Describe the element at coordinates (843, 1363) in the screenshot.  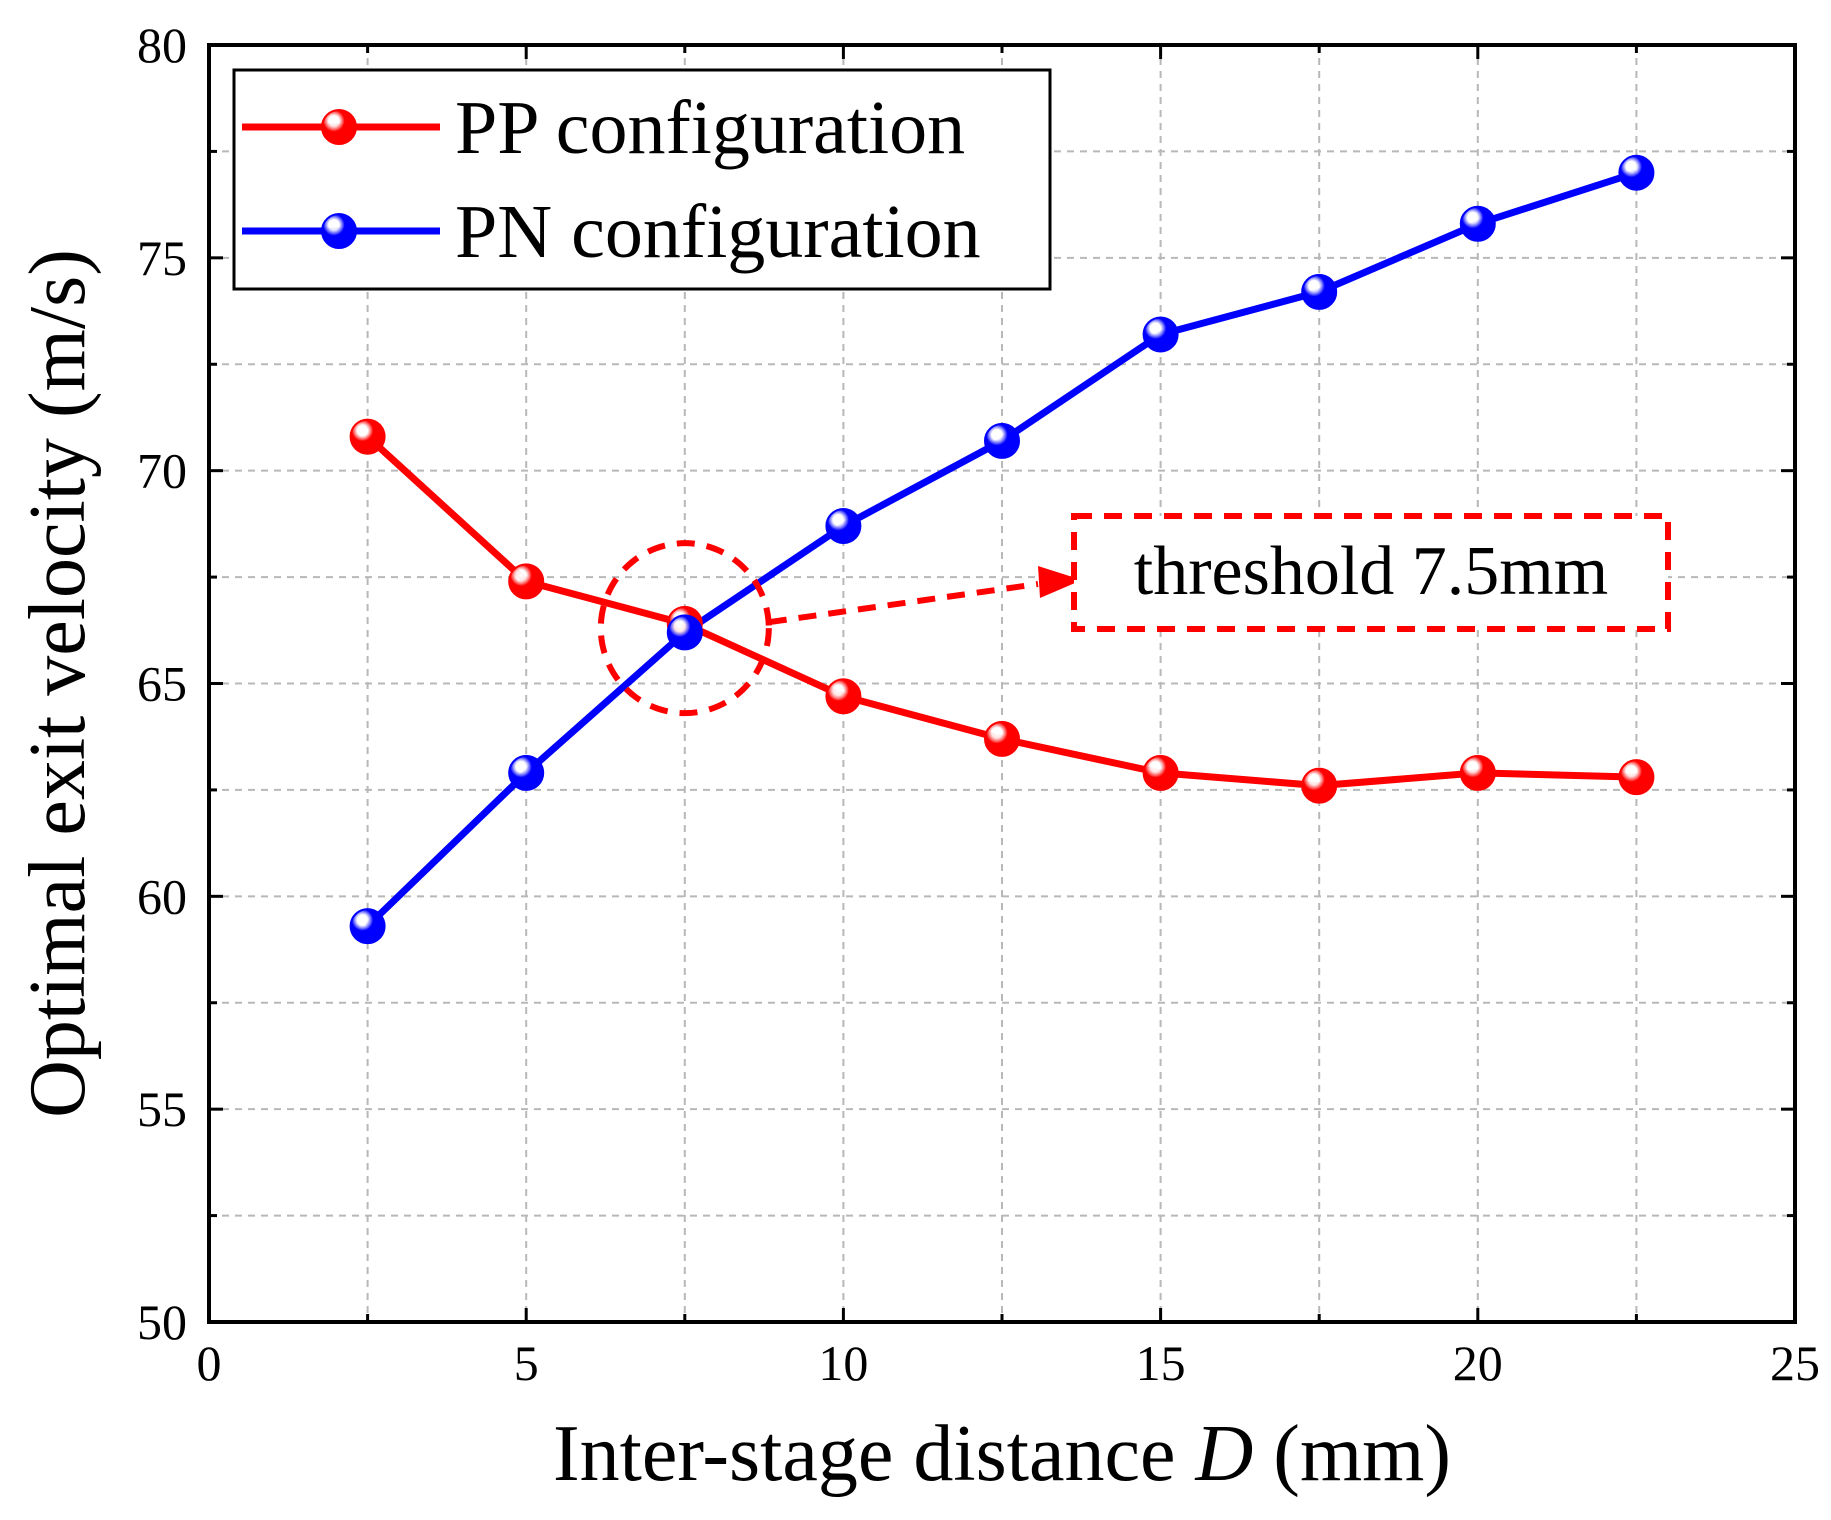
I see `x-tick-label: 10` at that location.